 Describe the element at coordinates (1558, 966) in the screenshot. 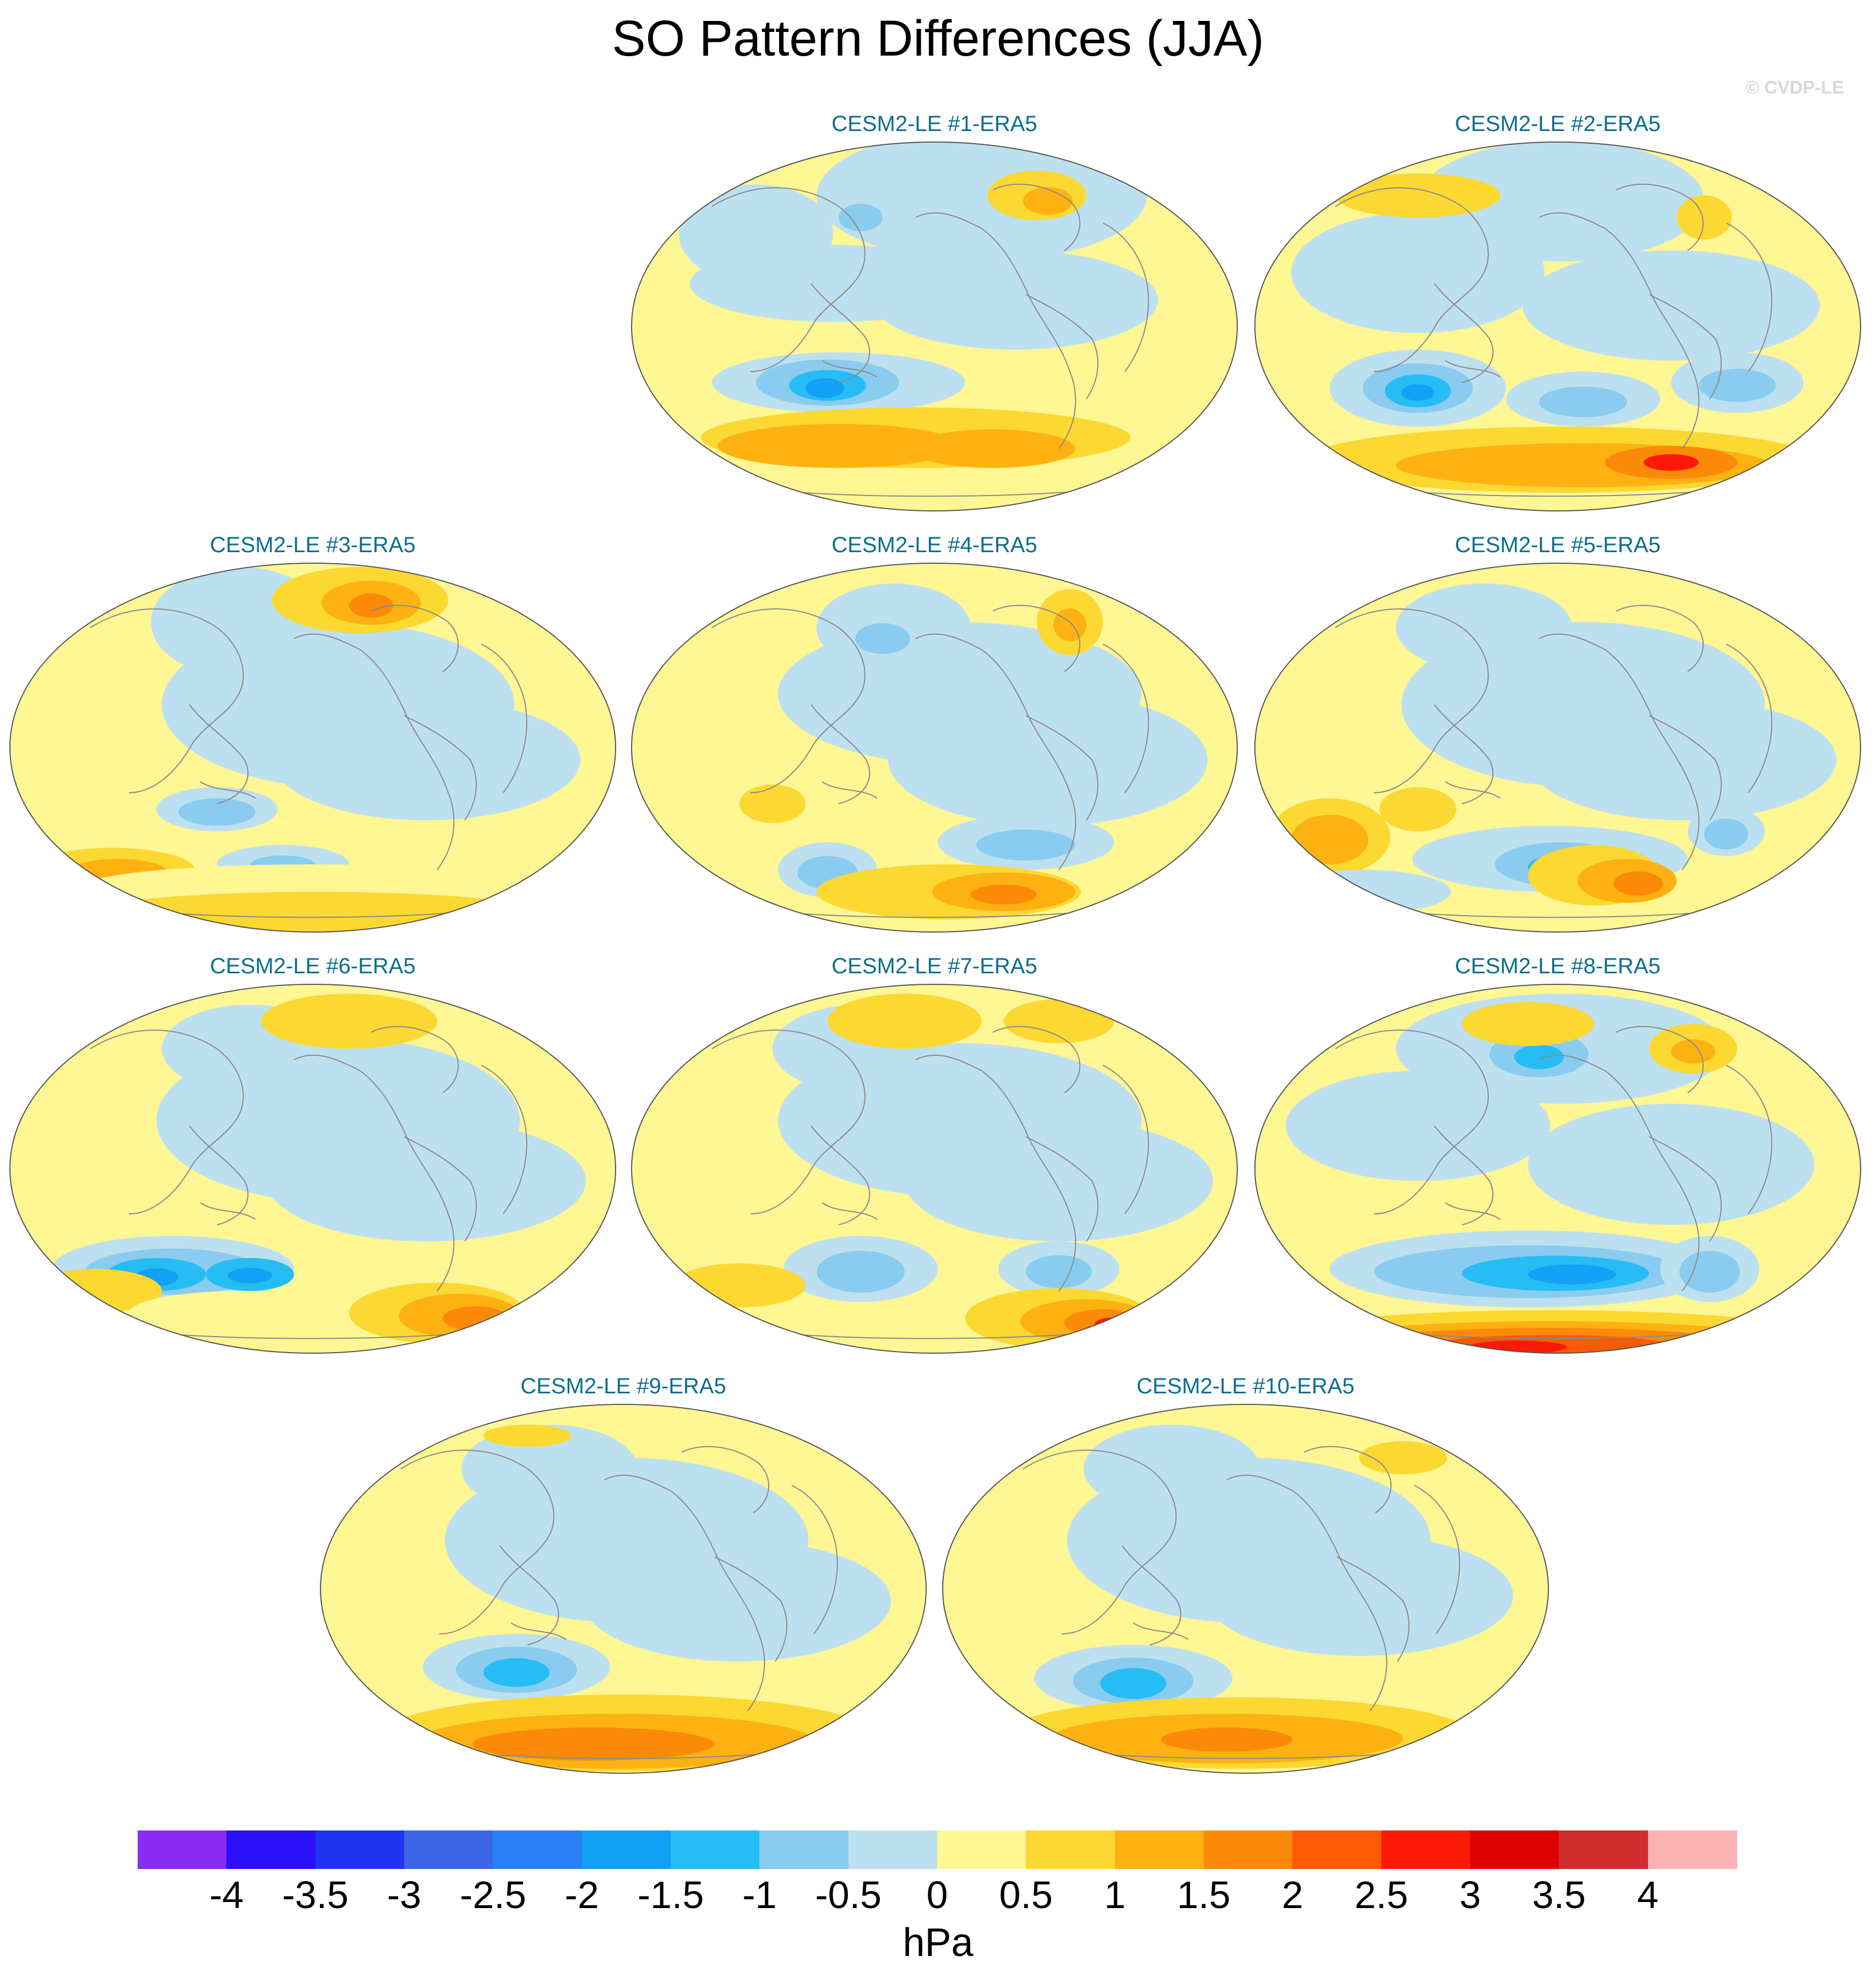

I see `panel-title: CESM2-LE #8-ERA5` at that location.